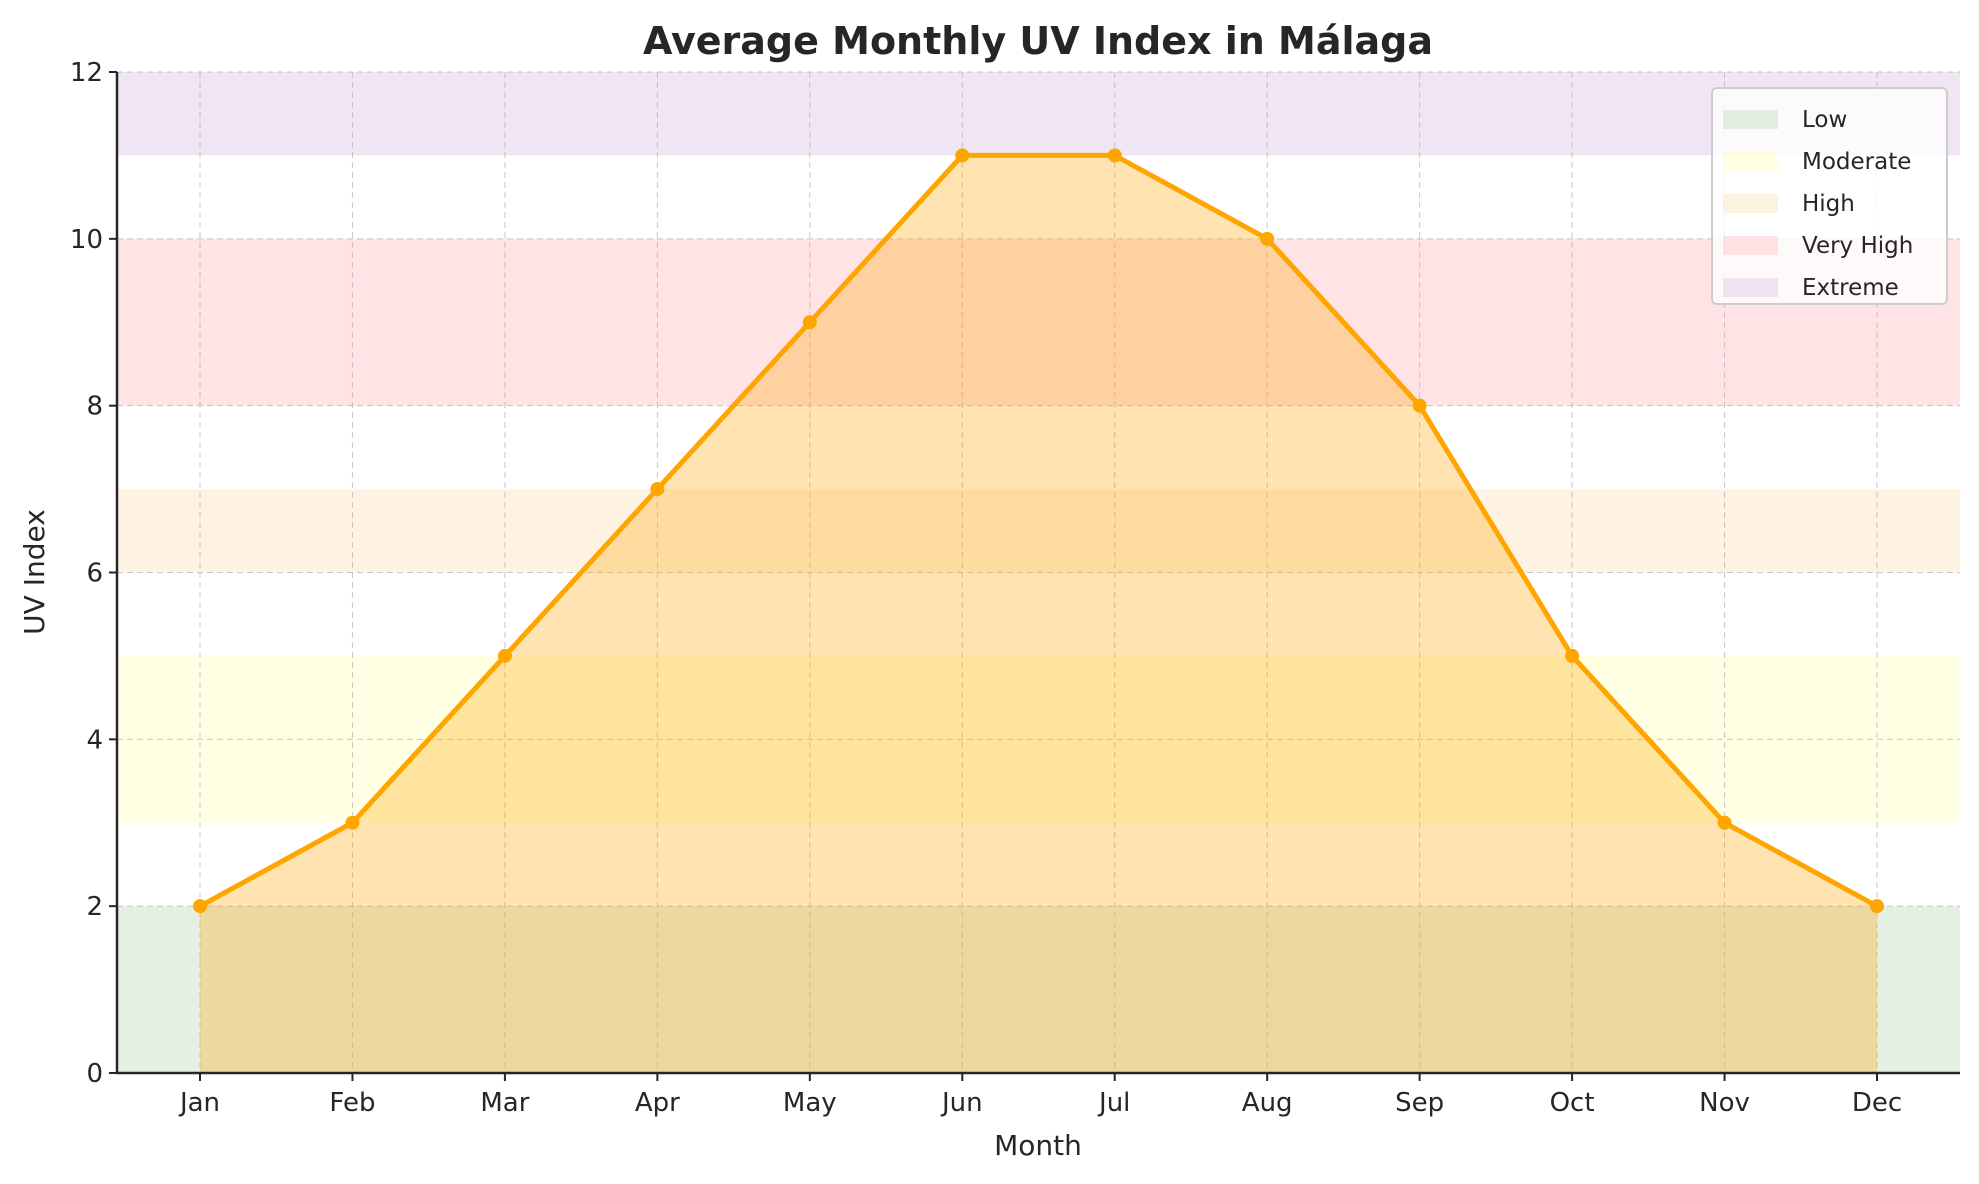 This screenshot has height=1184, width=1979. Describe the element at coordinates (1038, 322) in the screenshot. I see `band-very-high` at that location.